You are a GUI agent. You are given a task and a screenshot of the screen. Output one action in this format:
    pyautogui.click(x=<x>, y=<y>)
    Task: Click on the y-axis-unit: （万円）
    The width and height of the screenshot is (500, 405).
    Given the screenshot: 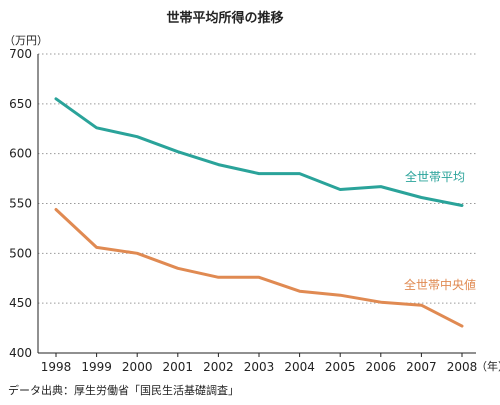 What is the action you would take?
    pyautogui.click(x=26, y=40)
    